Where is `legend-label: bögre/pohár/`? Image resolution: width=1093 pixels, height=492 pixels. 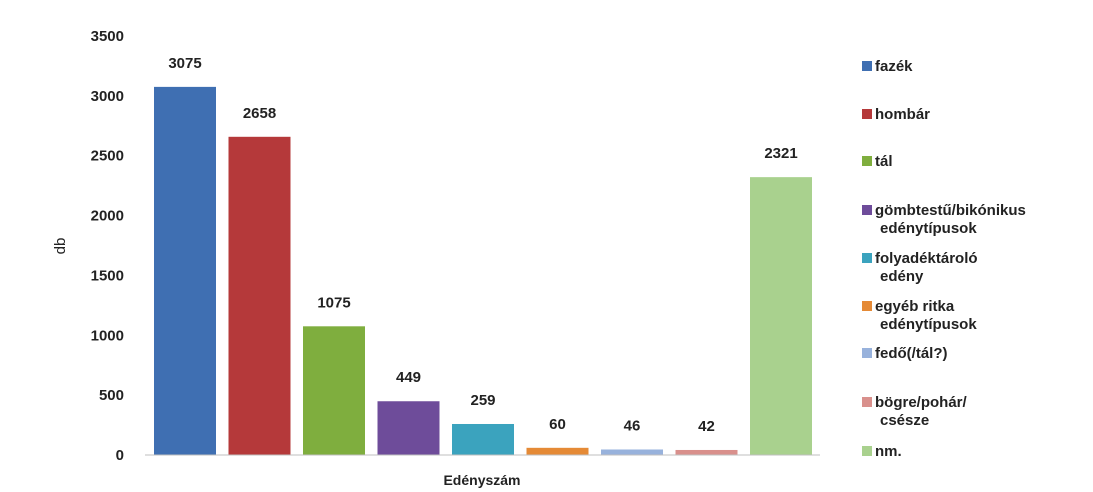 legend-label: bögre/pohár/ is located at coordinates (921, 402).